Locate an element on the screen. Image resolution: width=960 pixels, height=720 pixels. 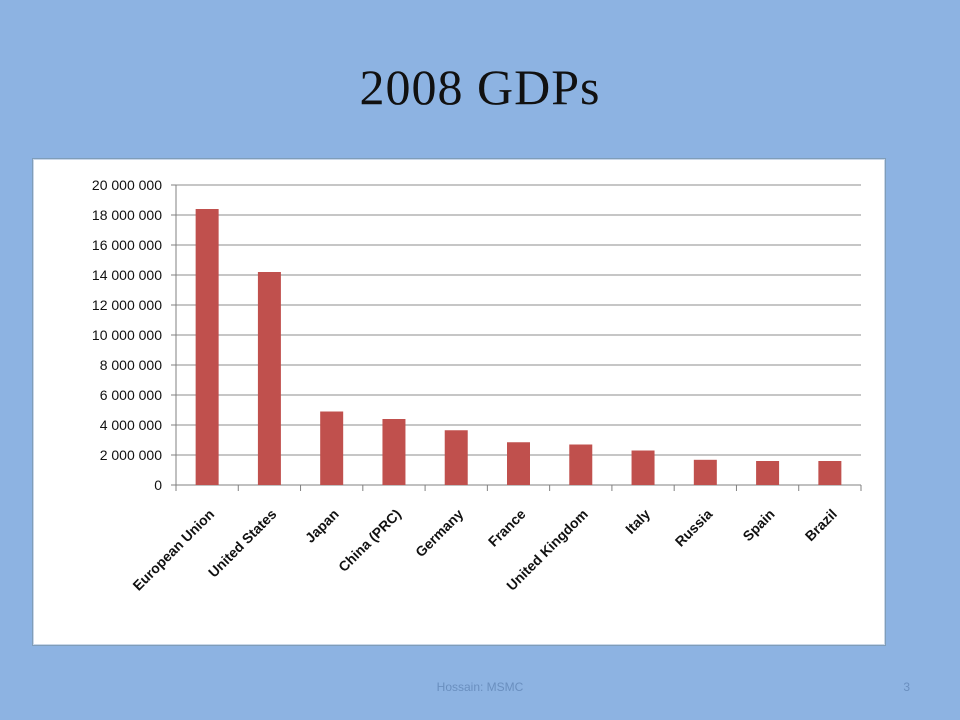
y-tick-label: 20 000 000 is located at coordinates (127, 185).